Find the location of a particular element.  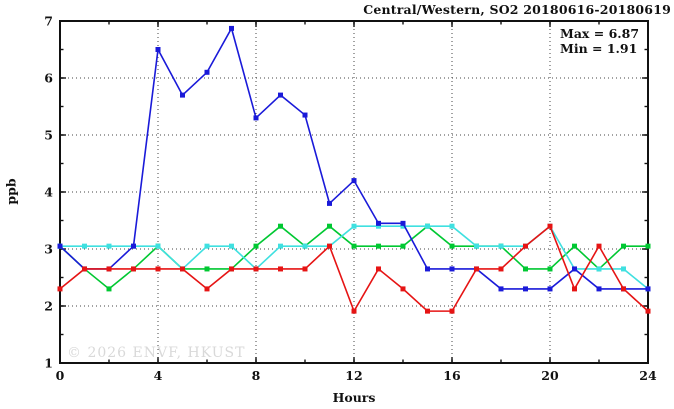

y-tick-label: 4 is located at coordinates (48, 192).